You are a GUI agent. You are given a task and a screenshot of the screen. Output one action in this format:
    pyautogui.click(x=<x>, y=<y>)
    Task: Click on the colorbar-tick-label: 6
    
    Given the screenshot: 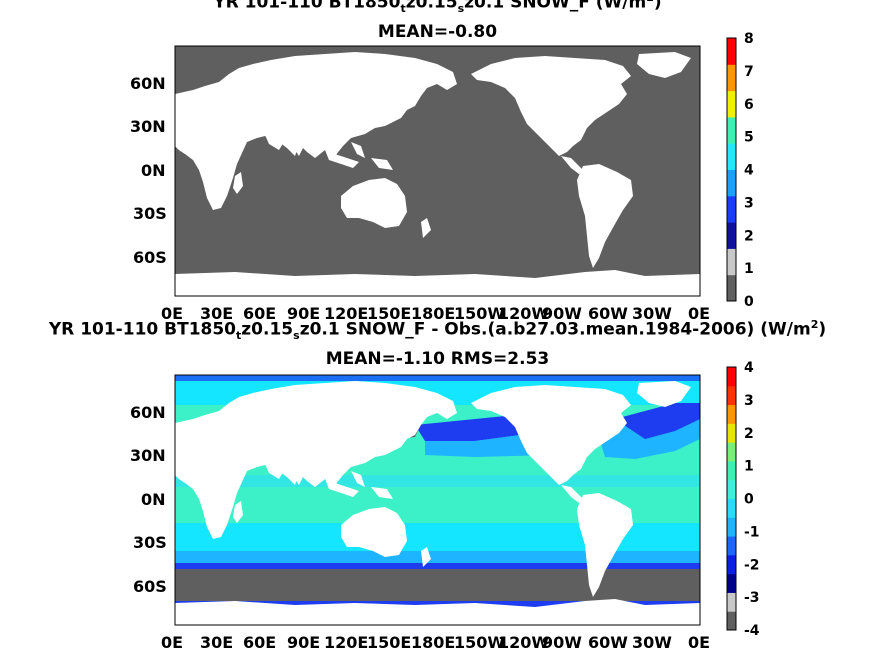 What is the action you would take?
    pyautogui.click(x=749, y=105)
    